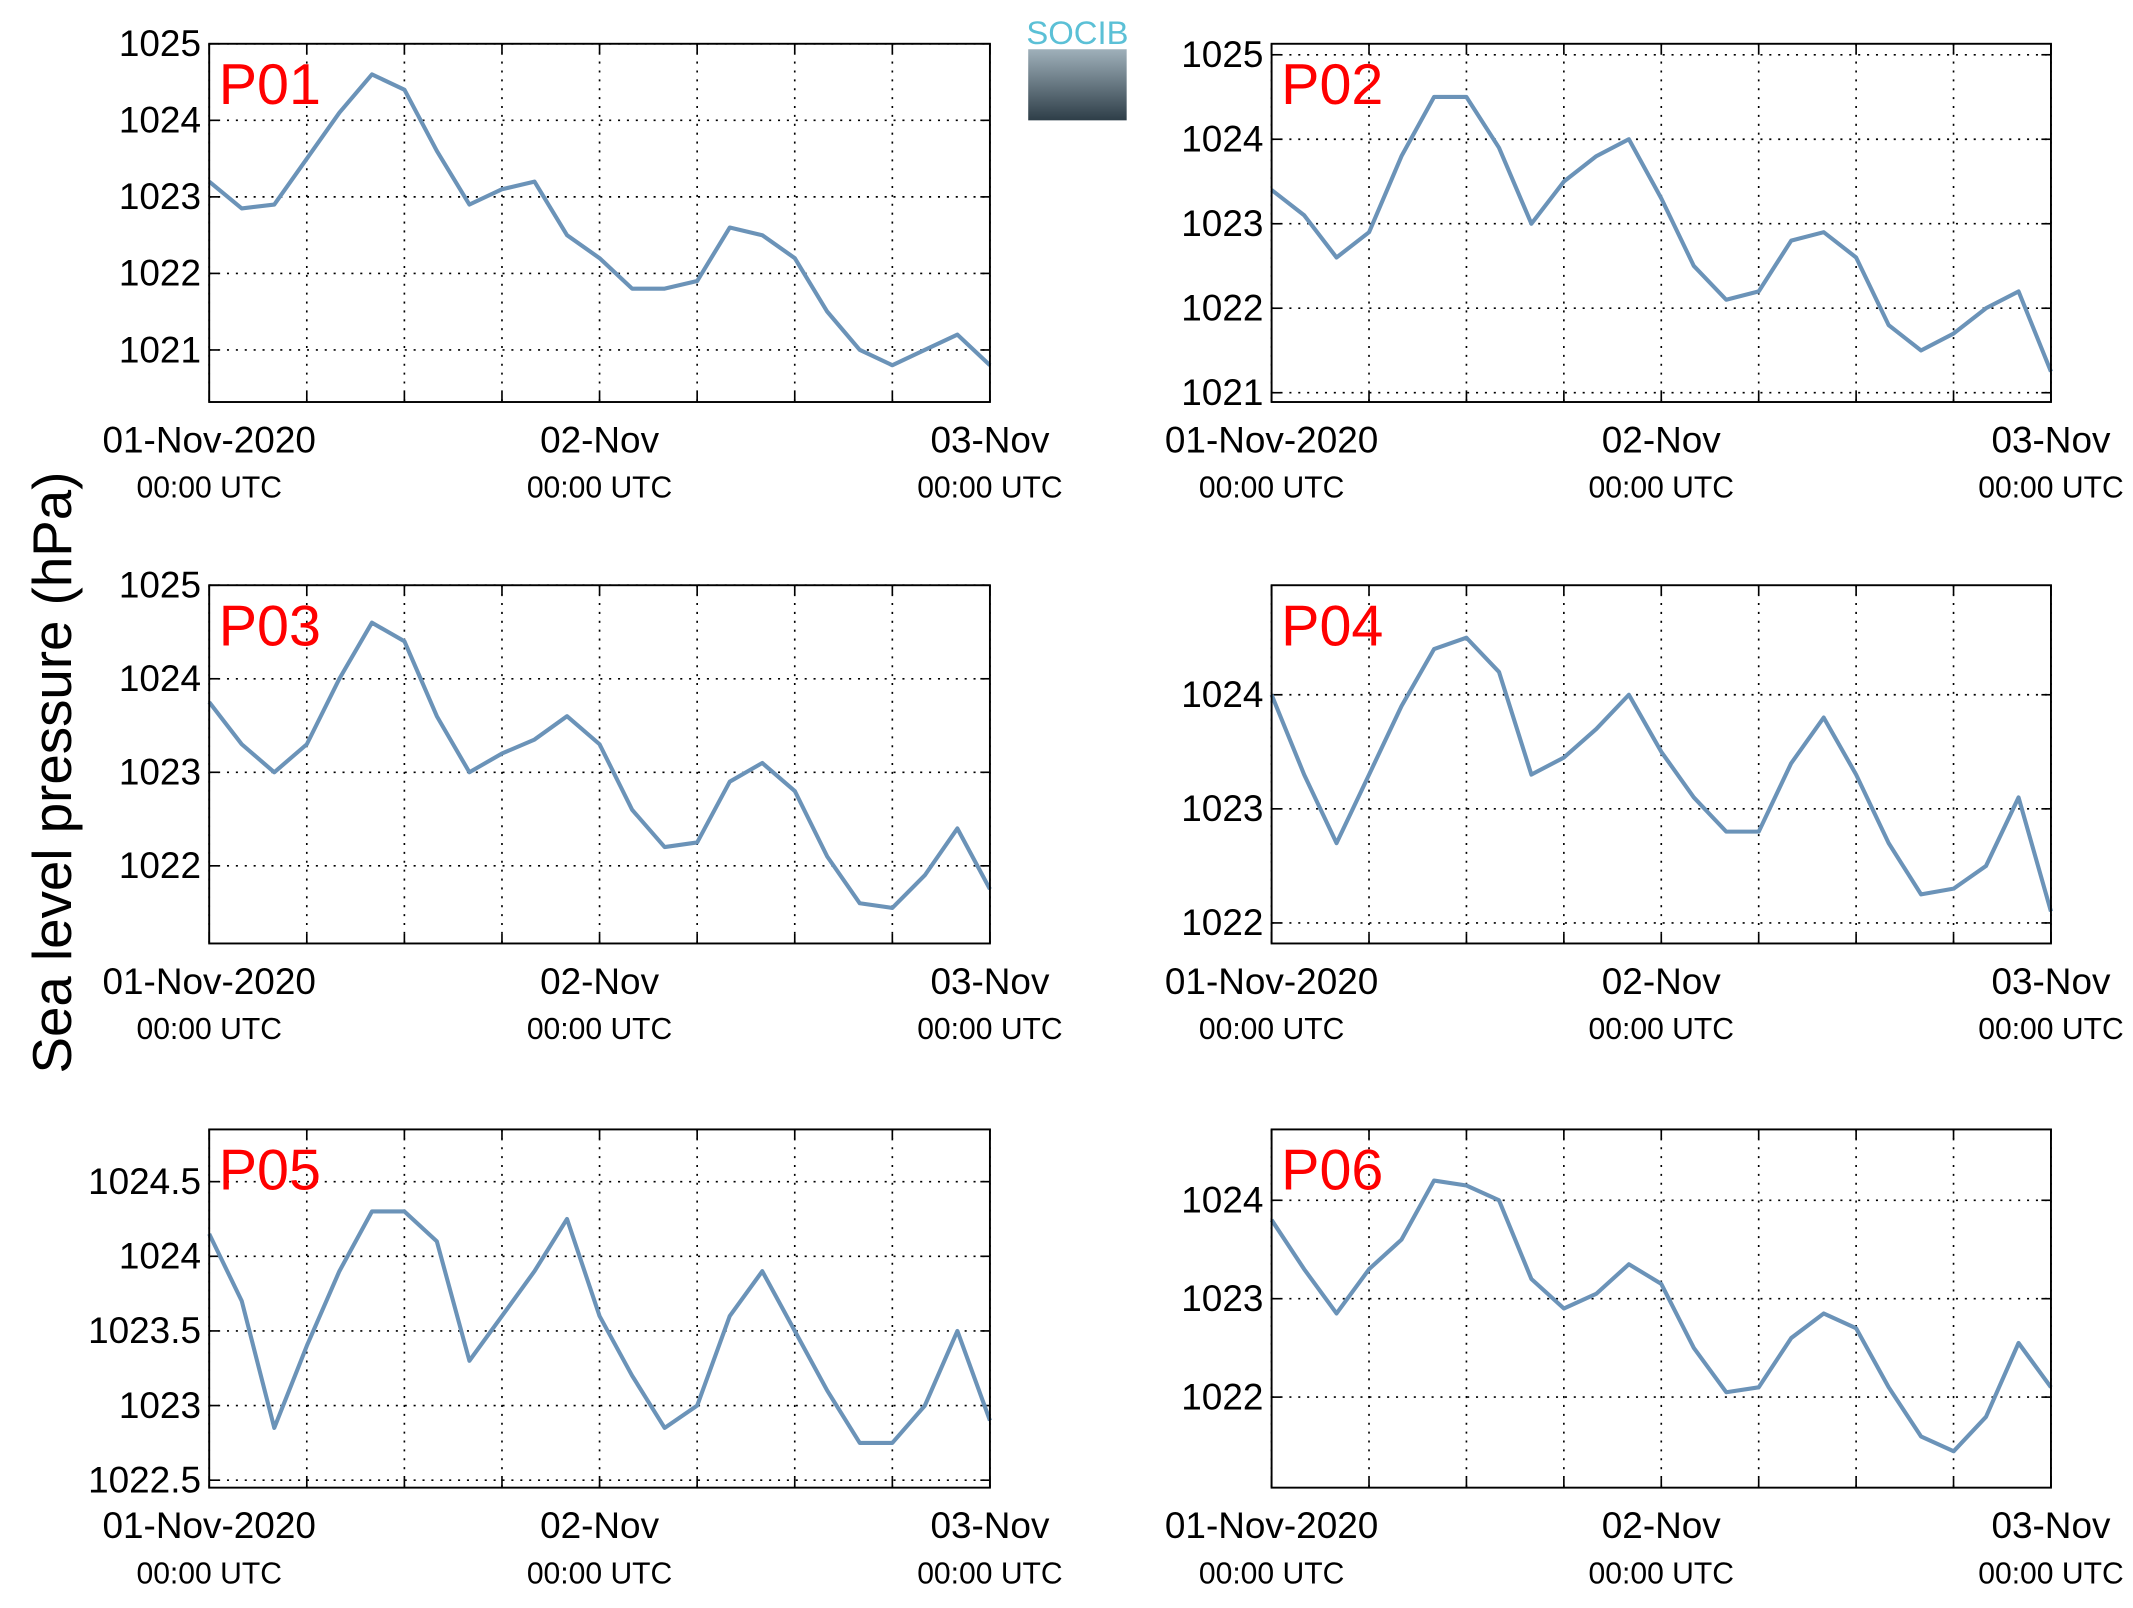 This screenshot has width=2133, height=1608. I want to click on panel-title: P06, so click(1332, 1171).